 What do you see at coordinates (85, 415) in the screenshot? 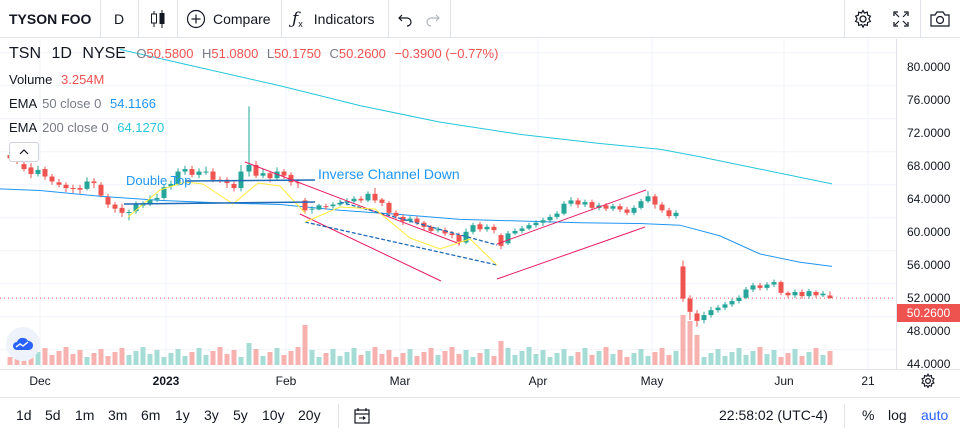
I see `range-button-1m: 1m` at bounding box center [85, 415].